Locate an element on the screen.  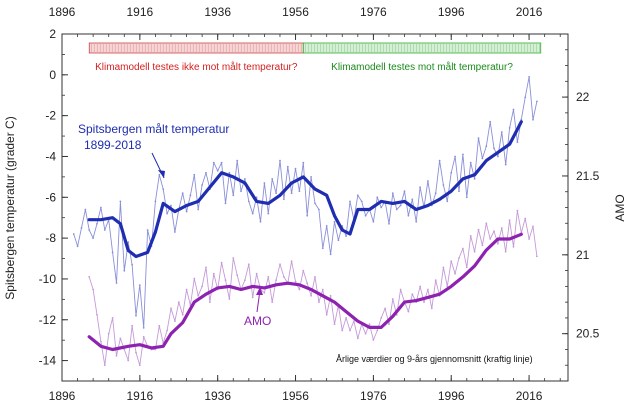
y-left-tick-label: -14 is located at coordinates (48, 361).